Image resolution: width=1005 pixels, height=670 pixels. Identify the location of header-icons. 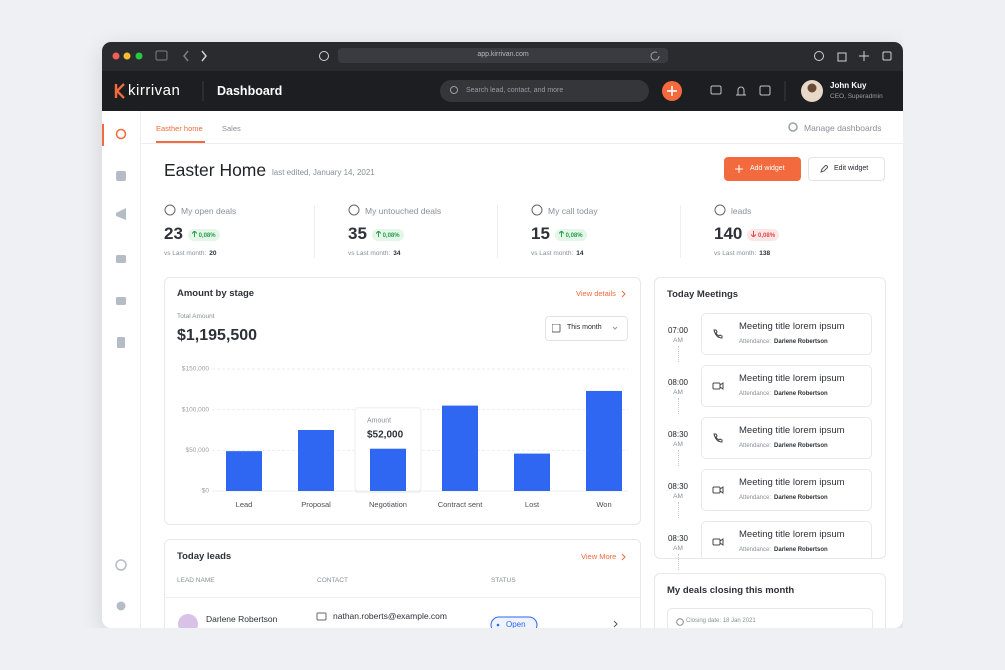
(468, 91).